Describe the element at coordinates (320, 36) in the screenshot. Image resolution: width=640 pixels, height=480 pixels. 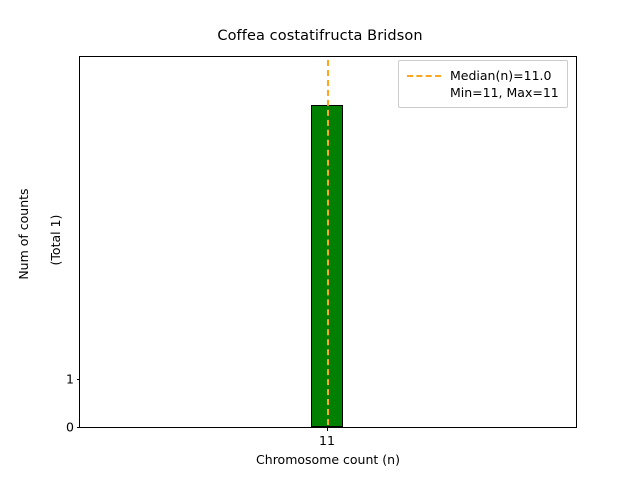
I see `page-title: Coffea costatifructa Bridson` at that location.